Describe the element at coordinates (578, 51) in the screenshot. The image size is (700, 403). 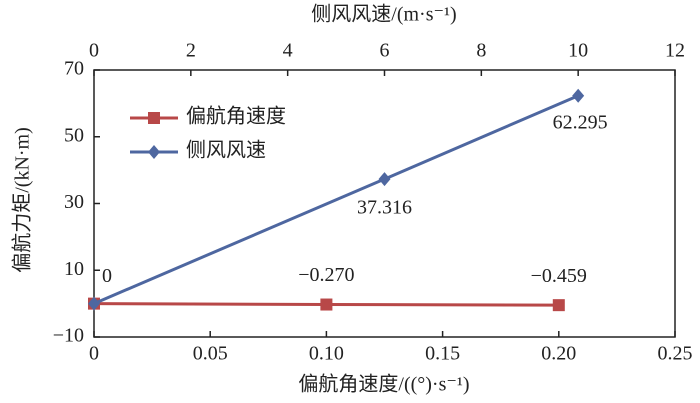
I see `x2-tick-label: 10` at that location.